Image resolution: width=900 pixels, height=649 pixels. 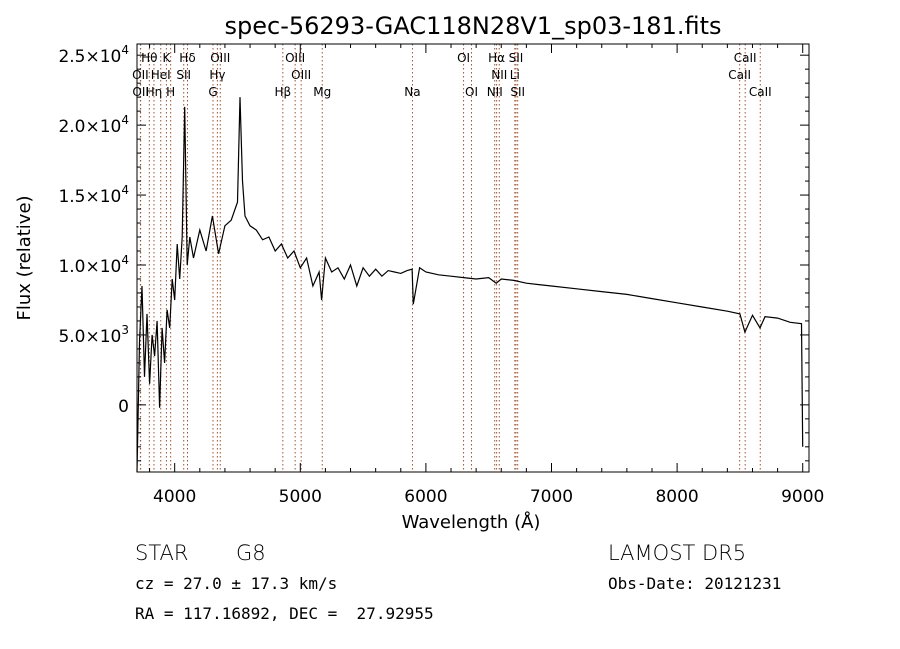 What do you see at coordinates (463, 58) in the screenshot?
I see `line-label-5: OI` at bounding box center [463, 58].